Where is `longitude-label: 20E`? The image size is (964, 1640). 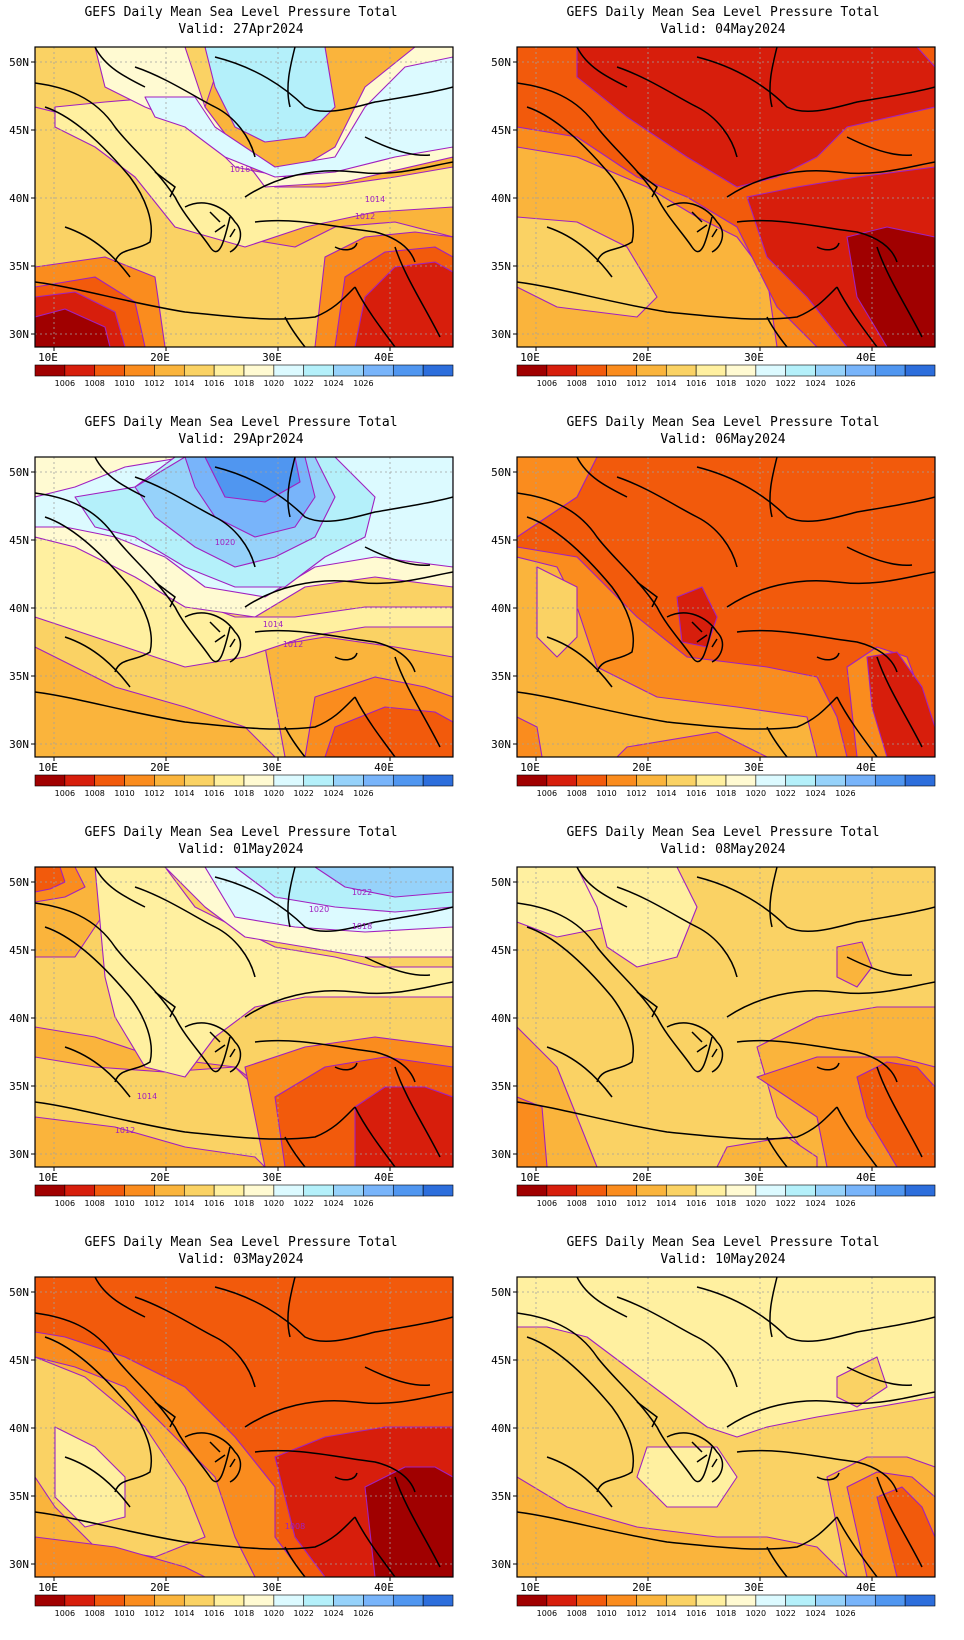 longitude-label: 20E is located at coordinates (642, 767).